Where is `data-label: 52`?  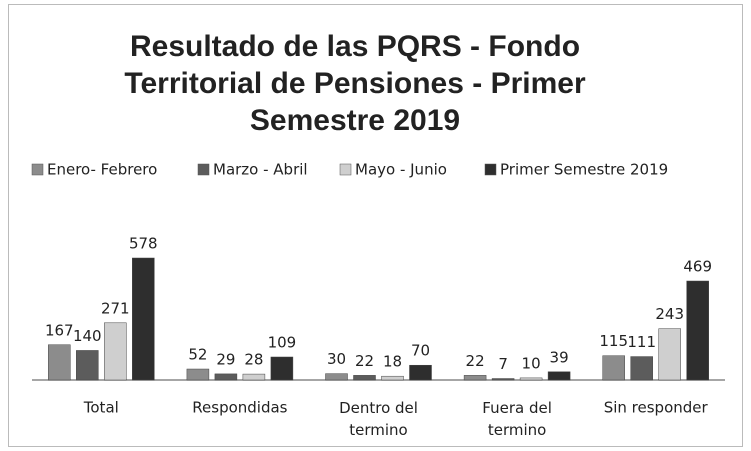 data-label: 52 is located at coordinates (197, 355).